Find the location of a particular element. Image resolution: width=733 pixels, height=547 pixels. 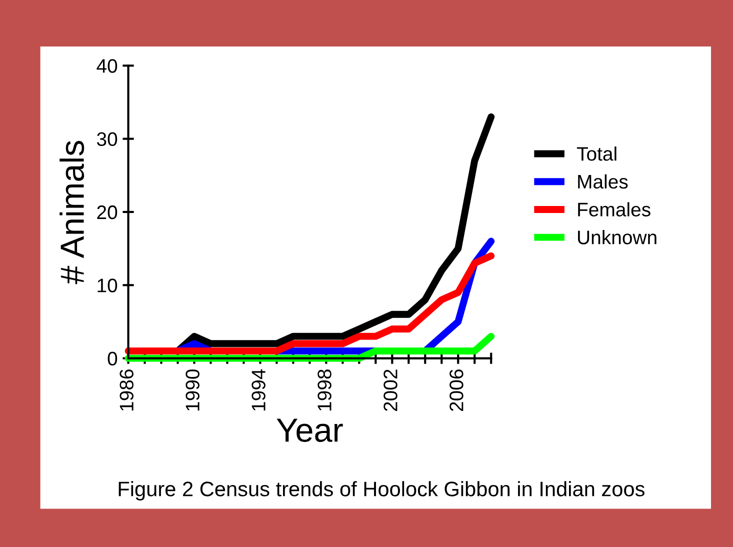

legend-label: Males is located at coordinates (603, 181).